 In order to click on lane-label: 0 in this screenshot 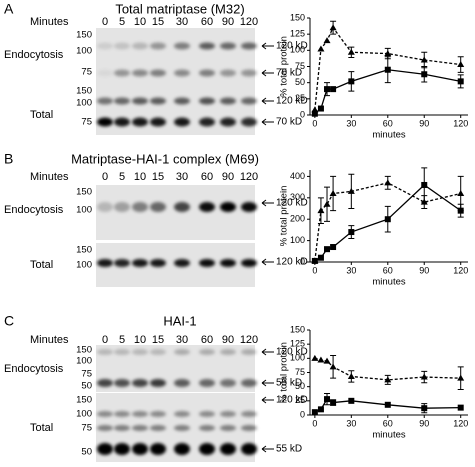, I will do `click(105, 177)`.